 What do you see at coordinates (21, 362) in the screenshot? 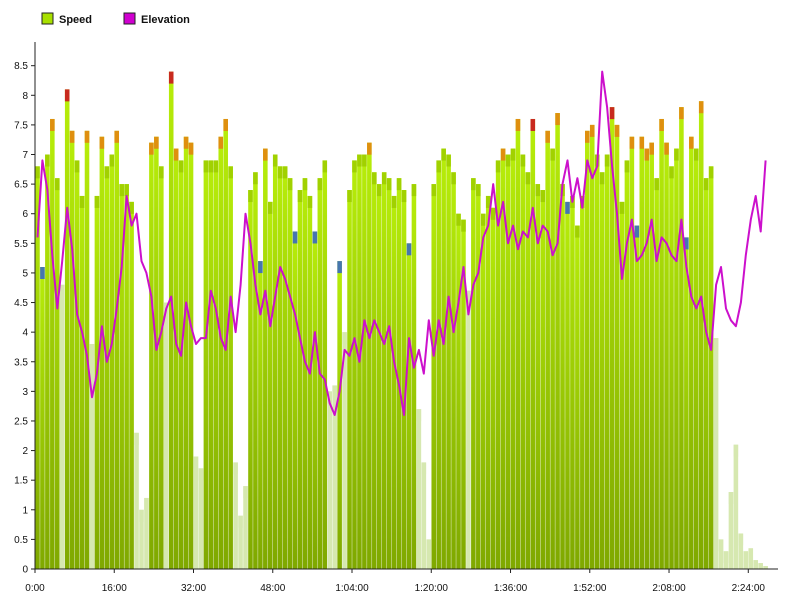
I see `y-tick-label: 3.5` at bounding box center [21, 362].